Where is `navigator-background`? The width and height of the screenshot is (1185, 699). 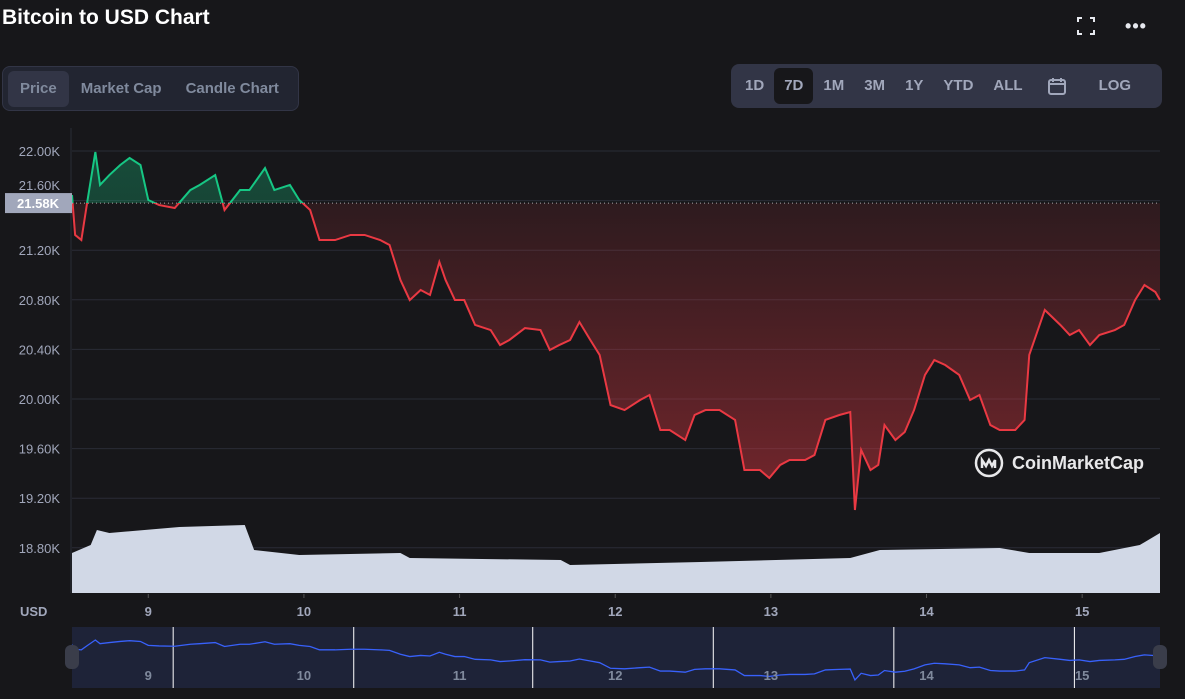
navigator-background is located at coordinates (616, 657).